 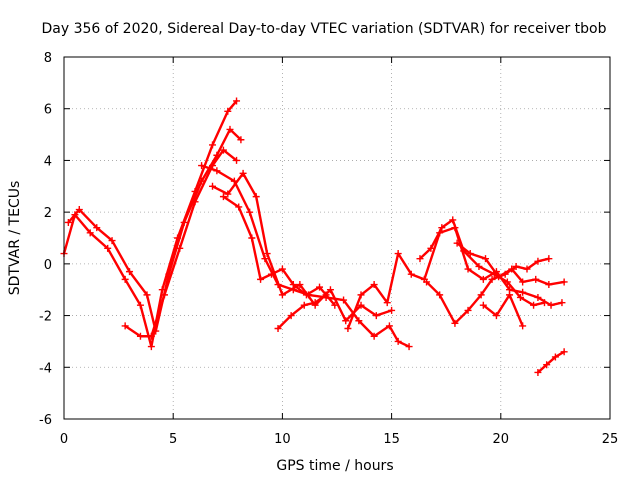 What do you see at coordinates (48, 110) in the screenshot?
I see `y-tick-label-6: 6` at bounding box center [48, 110].